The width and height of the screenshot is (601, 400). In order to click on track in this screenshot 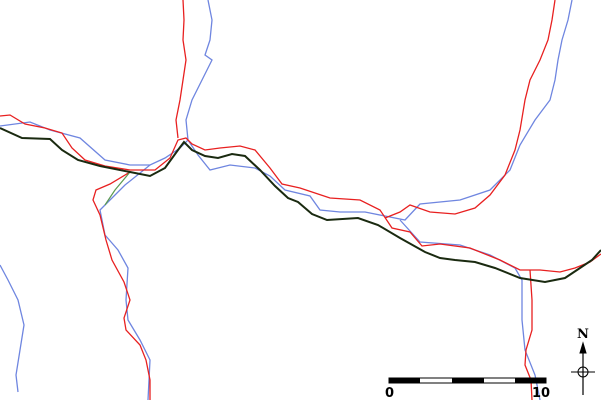, I will do `click(117, 188)`.